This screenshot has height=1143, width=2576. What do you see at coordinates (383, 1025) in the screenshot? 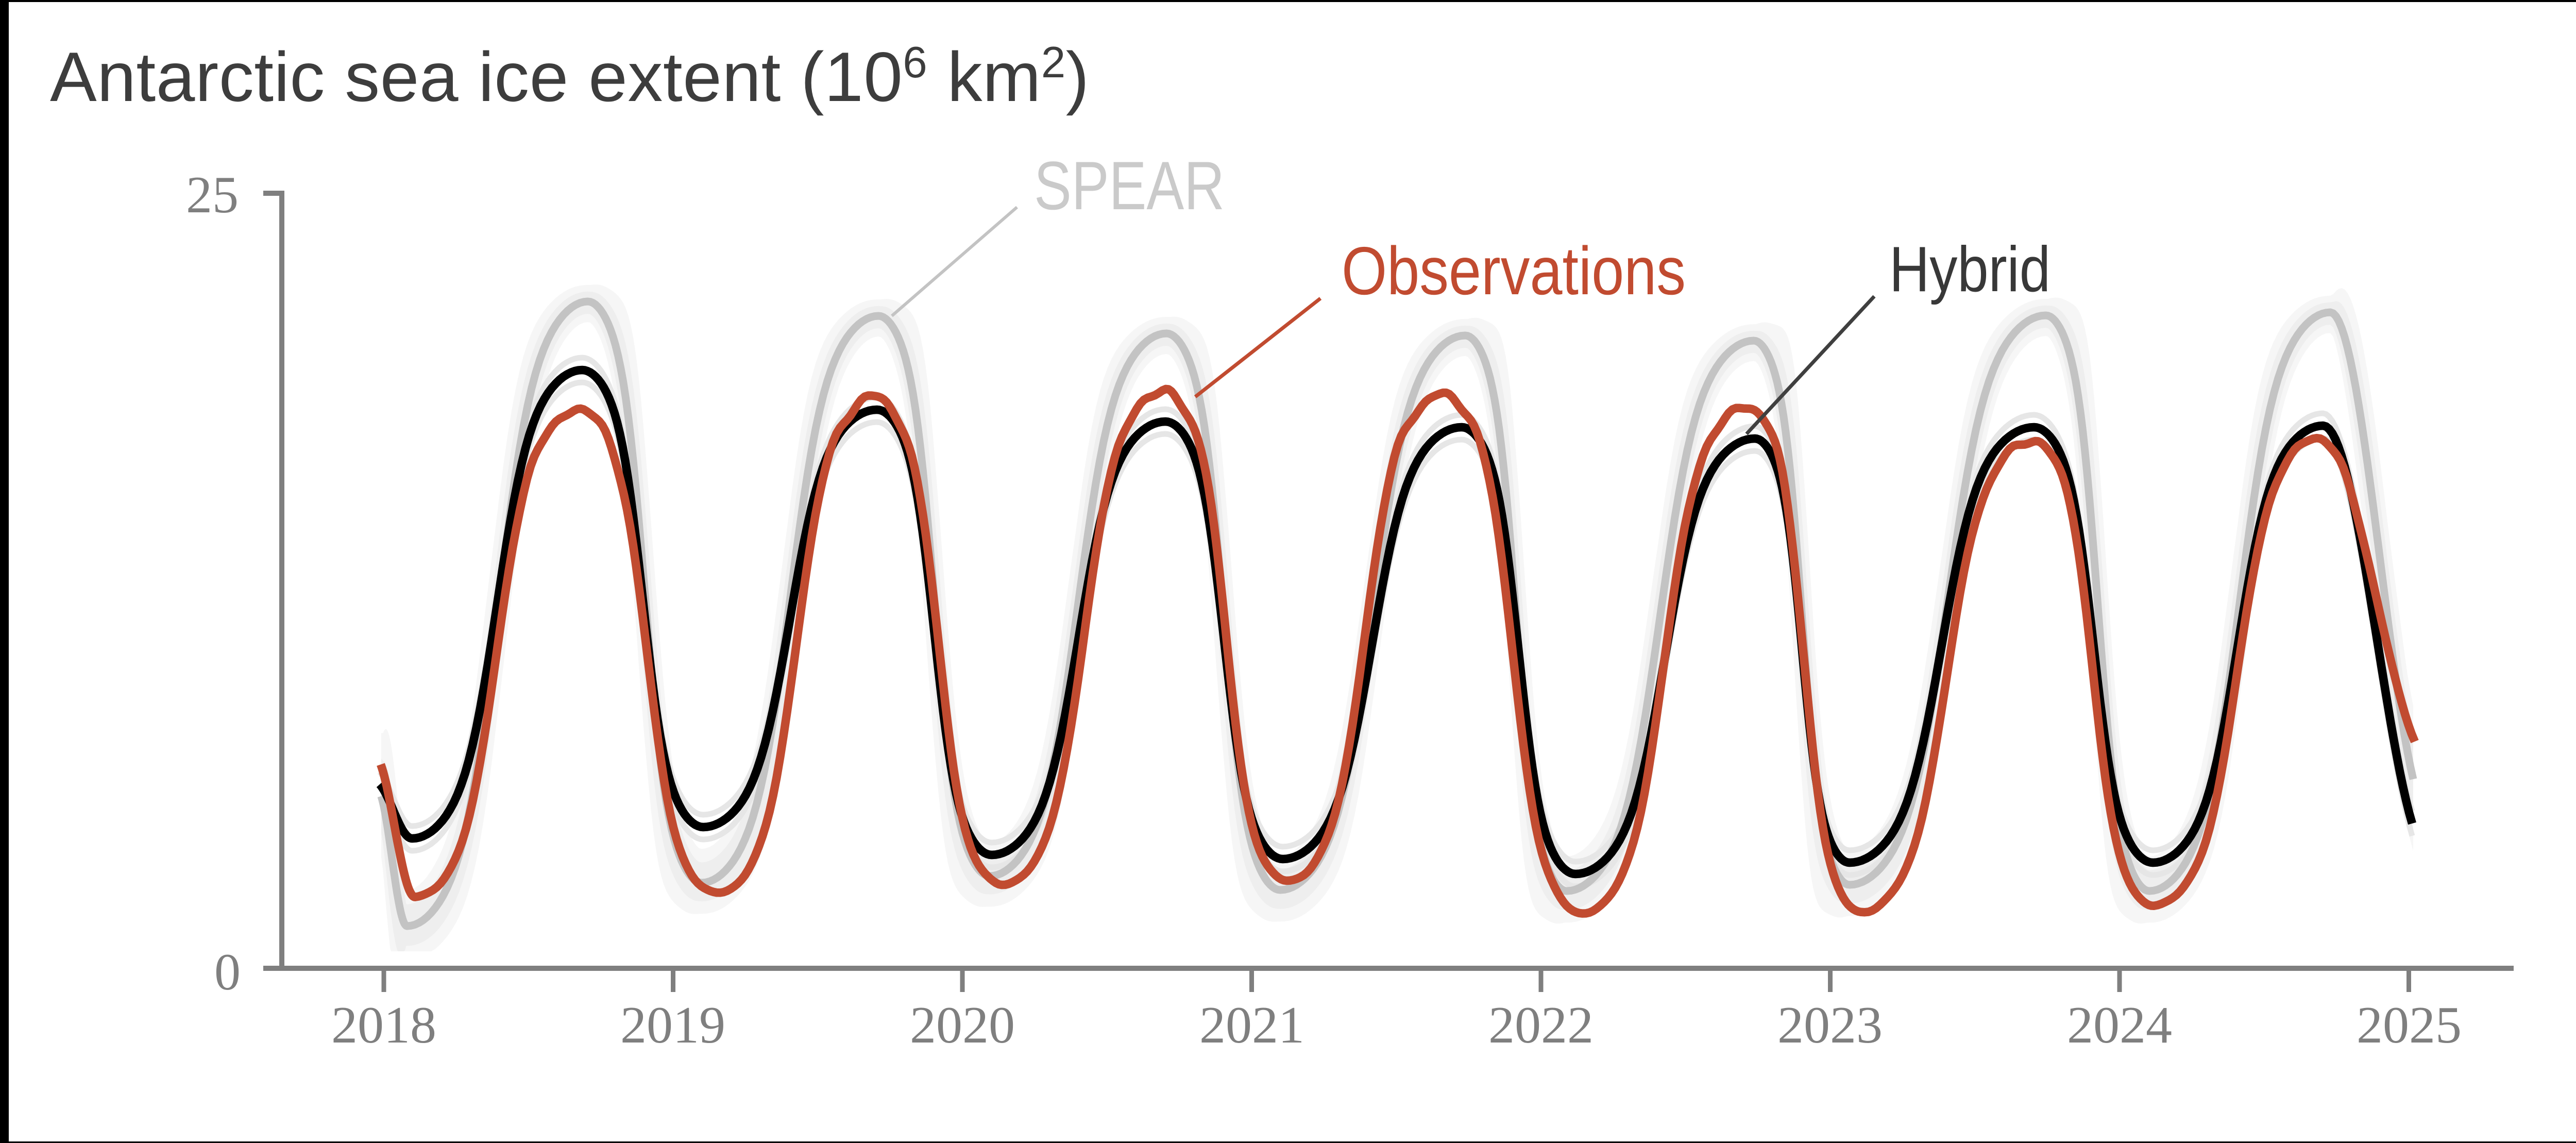
I see `svg-text: 2018` at bounding box center [383, 1025].